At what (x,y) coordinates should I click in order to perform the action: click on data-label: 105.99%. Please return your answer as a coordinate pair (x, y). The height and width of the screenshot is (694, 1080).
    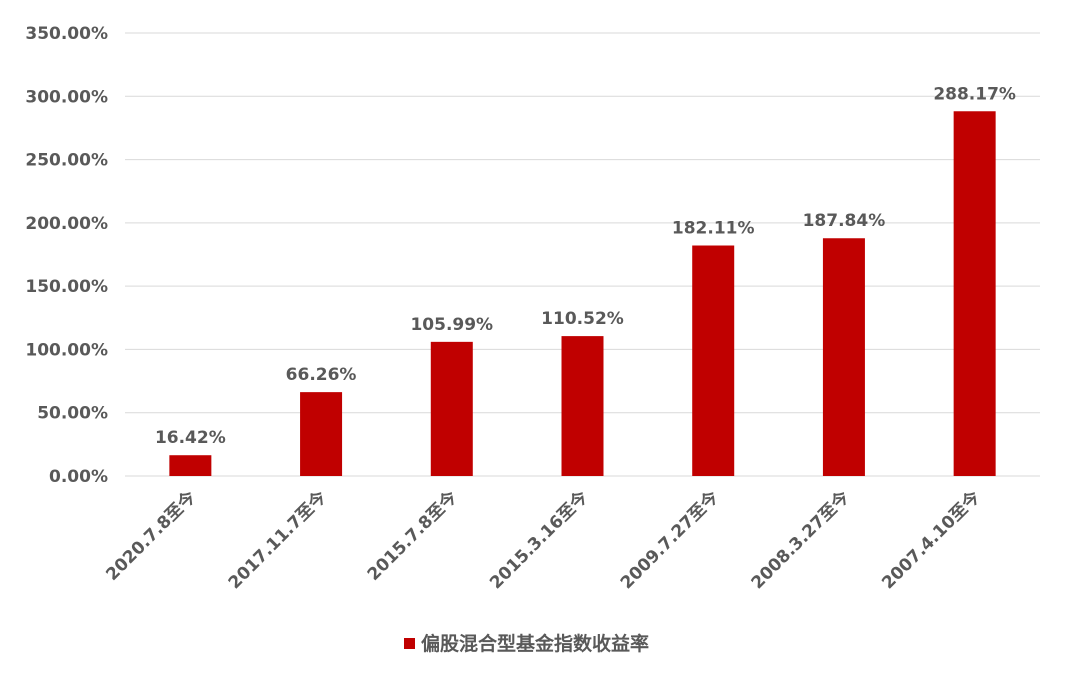
    Looking at the image, I should click on (451, 325).